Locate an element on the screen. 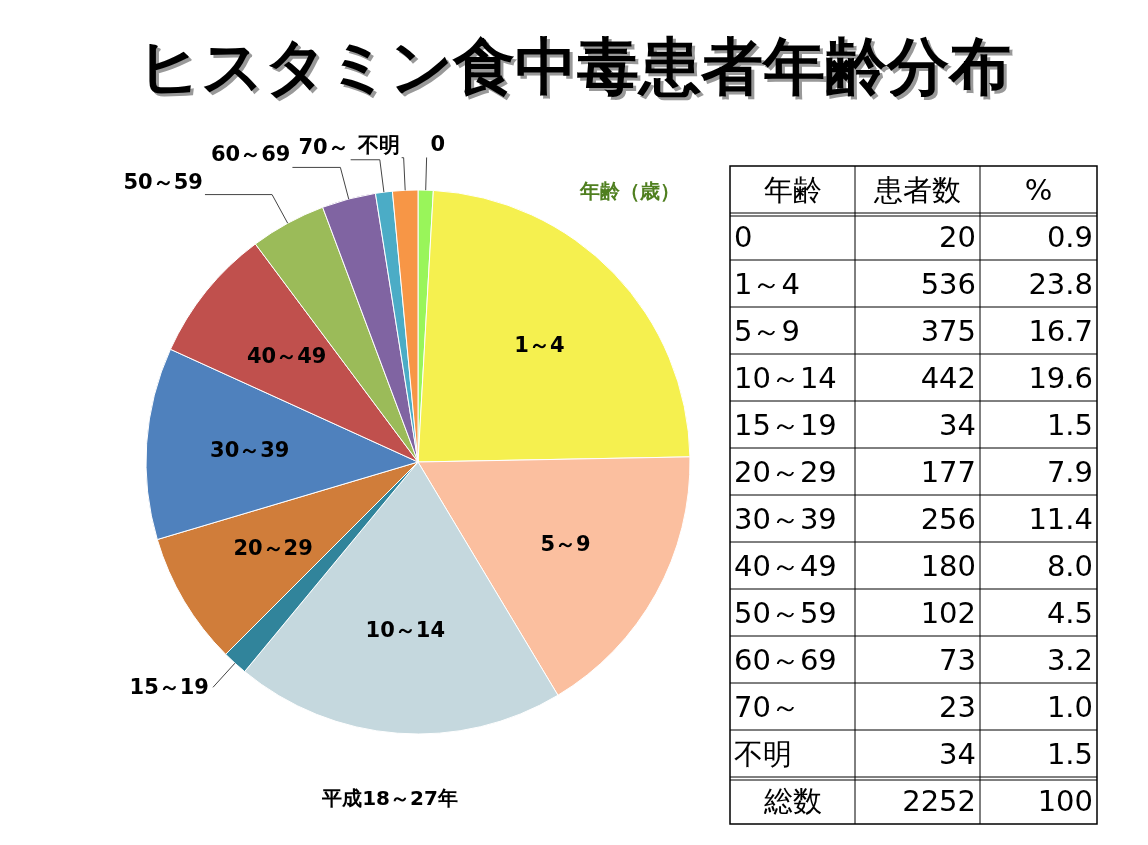 The width and height of the screenshot is (1148, 845). text: 70～ is located at coordinates (767, 706).